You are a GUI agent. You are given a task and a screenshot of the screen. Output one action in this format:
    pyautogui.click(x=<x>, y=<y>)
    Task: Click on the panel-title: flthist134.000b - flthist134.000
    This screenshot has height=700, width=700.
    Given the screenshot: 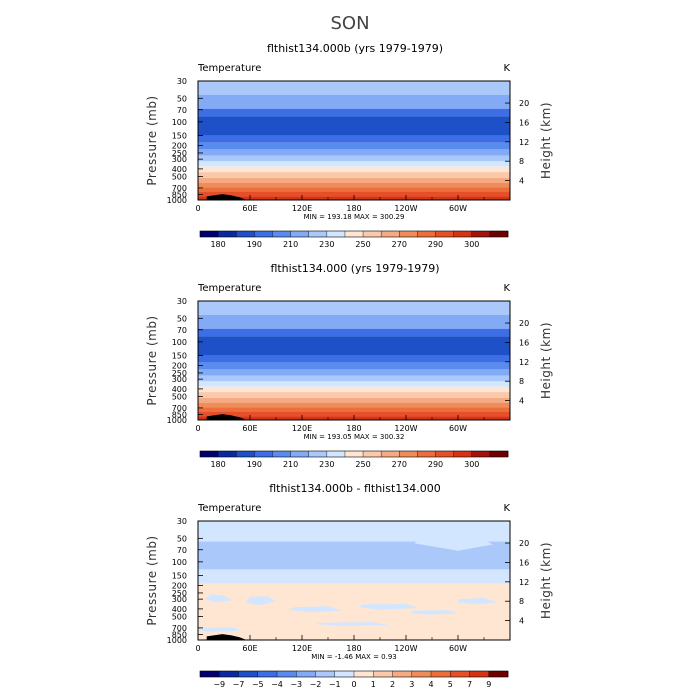 What is the action you would take?
    pyautogui.click(x=355, y=488)
    